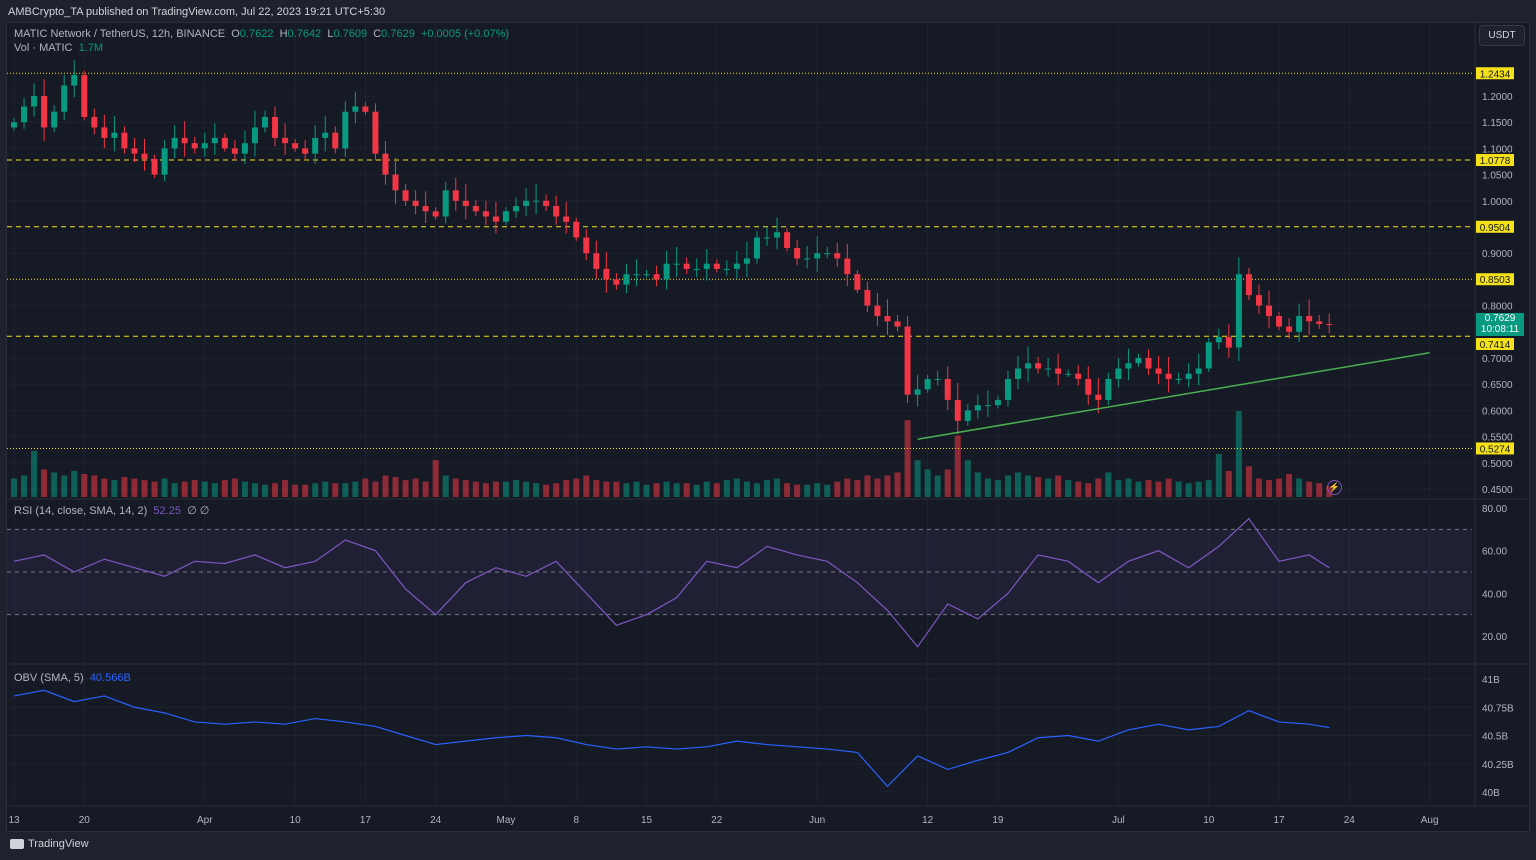  Describe the element at coordinates (672, 454) in the screenshot. I see `volume-bars` at that location.